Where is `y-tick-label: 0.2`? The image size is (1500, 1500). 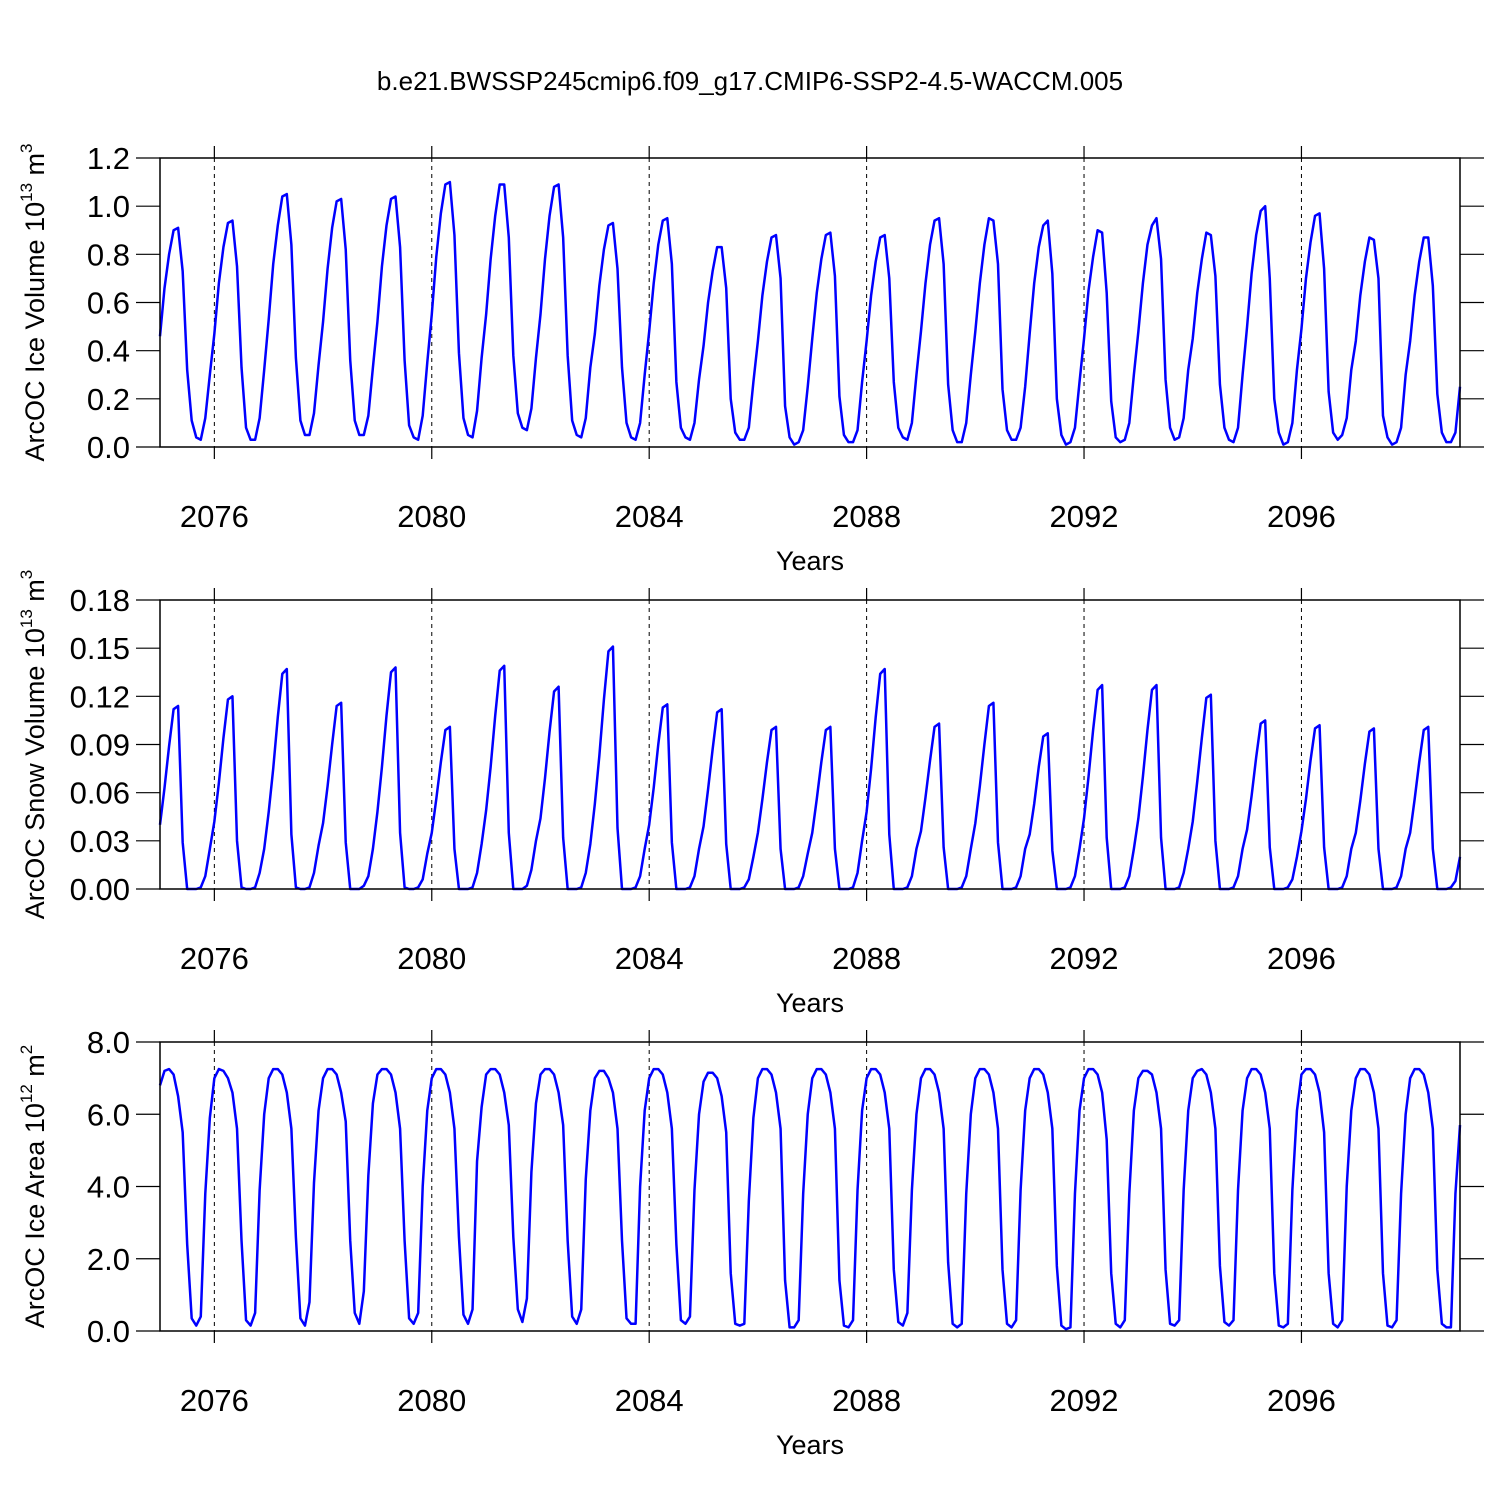
y-tick-label: 0.2 is located at coordinates (108, 399).